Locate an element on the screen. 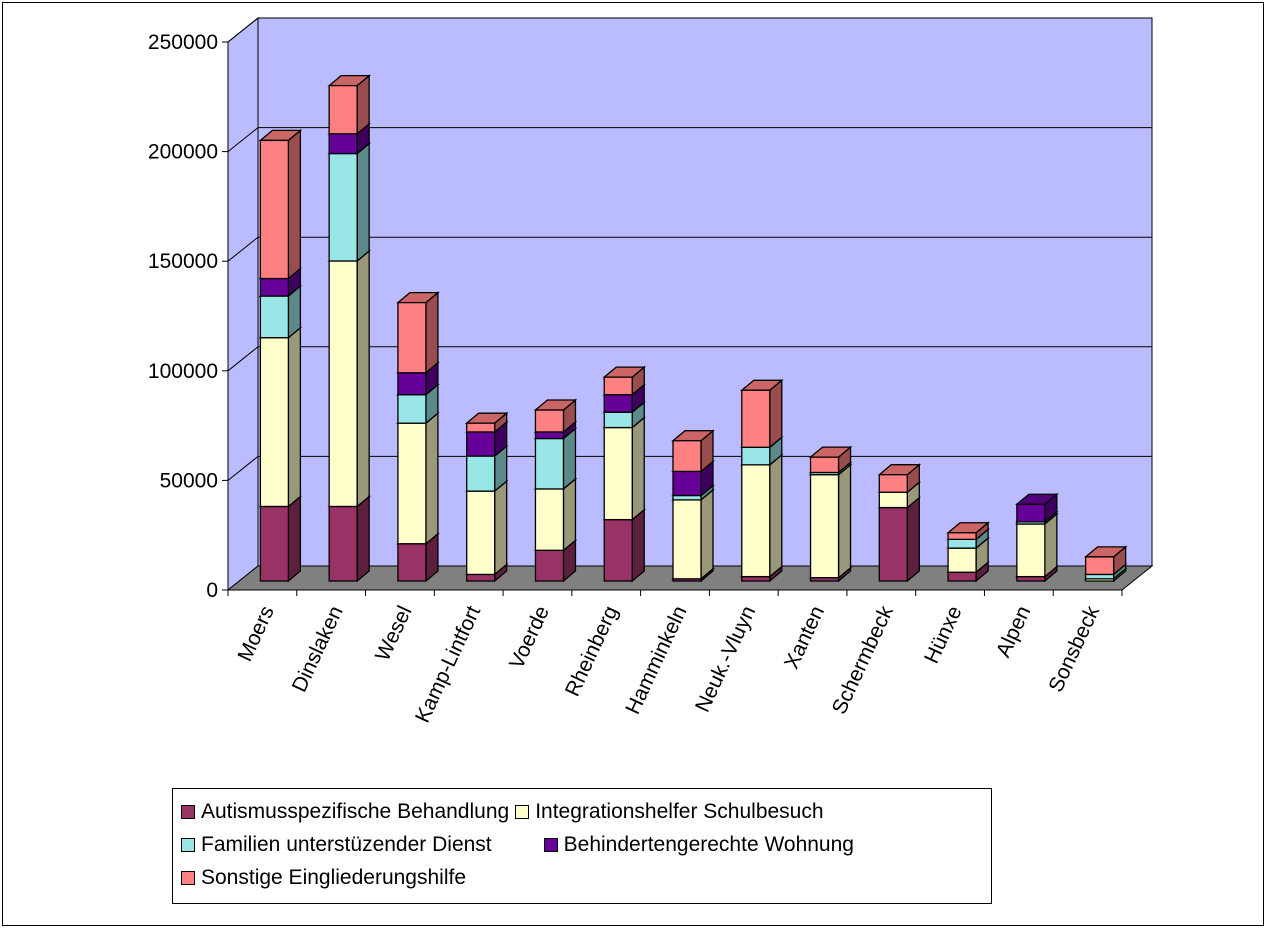 This screenshot has width=1268, height=930. x-tick-label: Rheinberg is located at coordinates (592, 651).